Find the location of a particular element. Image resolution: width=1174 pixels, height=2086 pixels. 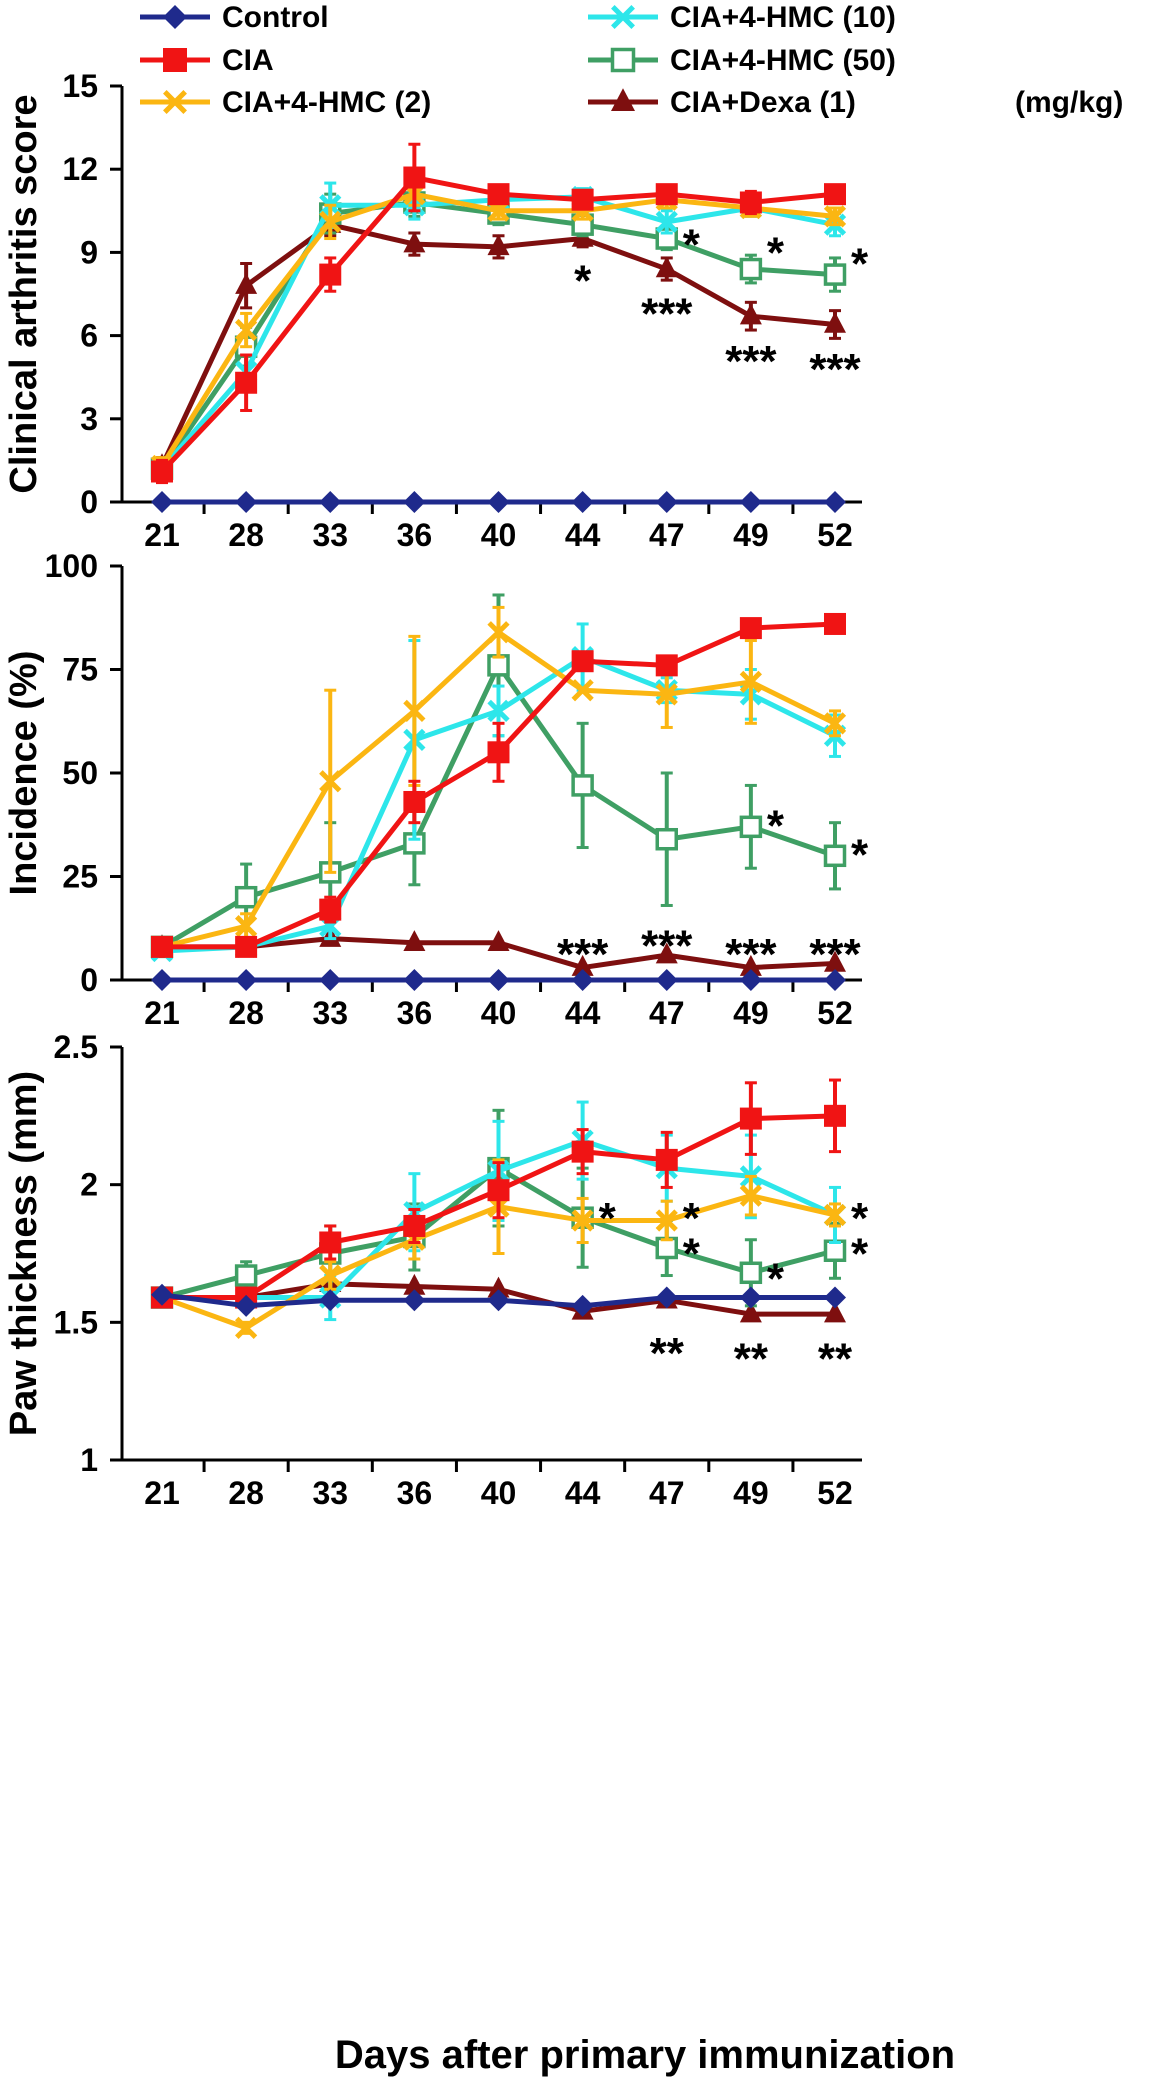

y-tick-label: 25 is located at coordinates (80, 877).